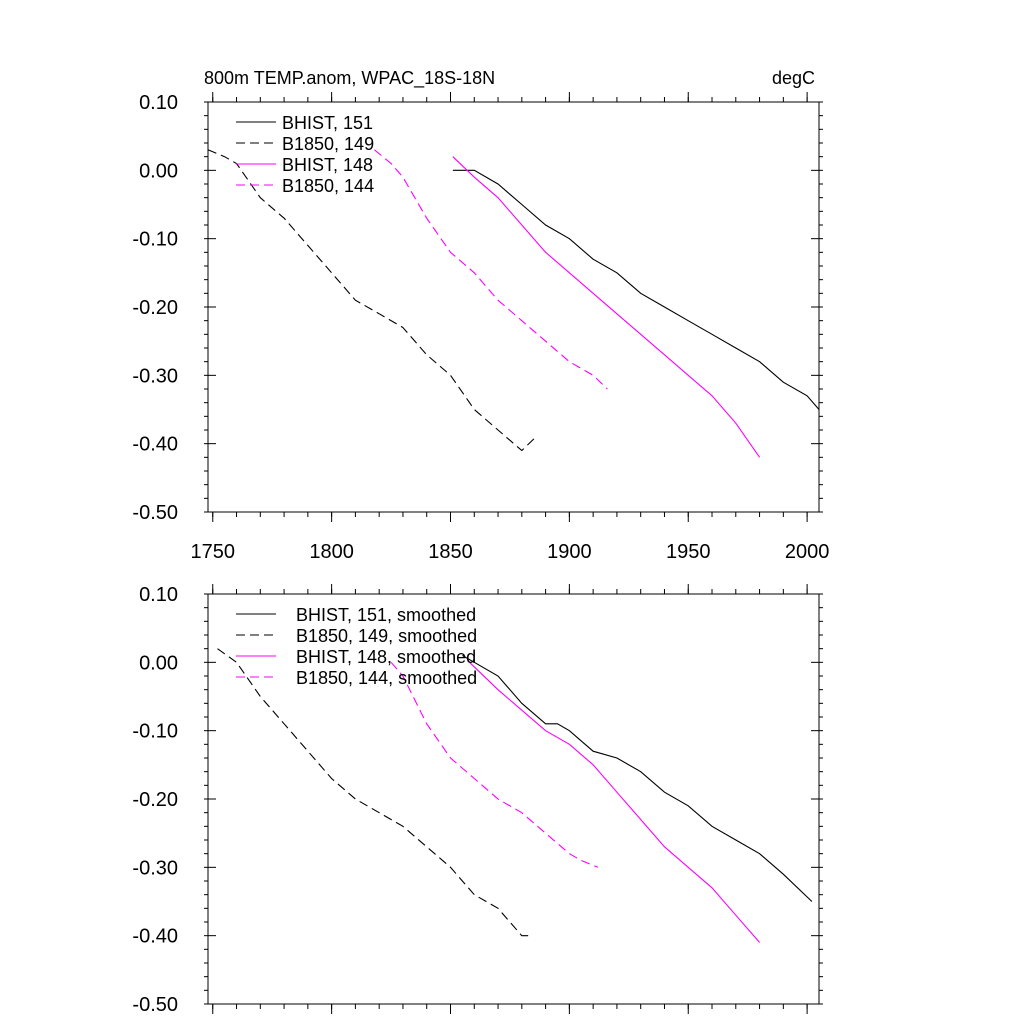 Image resolution: width=1024 pixels, height=1029 pixels. I want to click on x-tick-label: 1850, so click(450, 552).